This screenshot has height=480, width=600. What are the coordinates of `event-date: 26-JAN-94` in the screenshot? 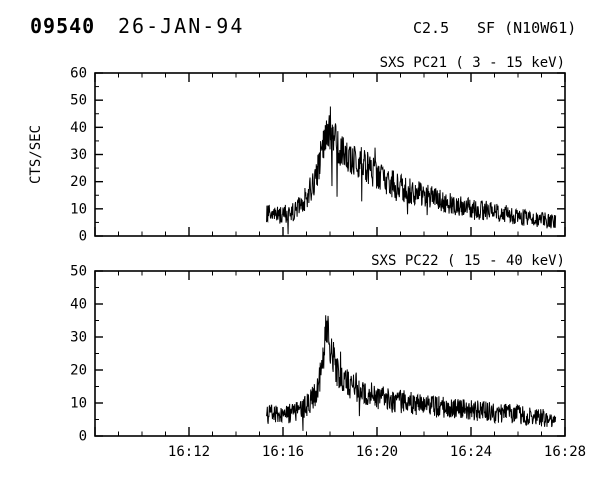 It's located at (181, 26).